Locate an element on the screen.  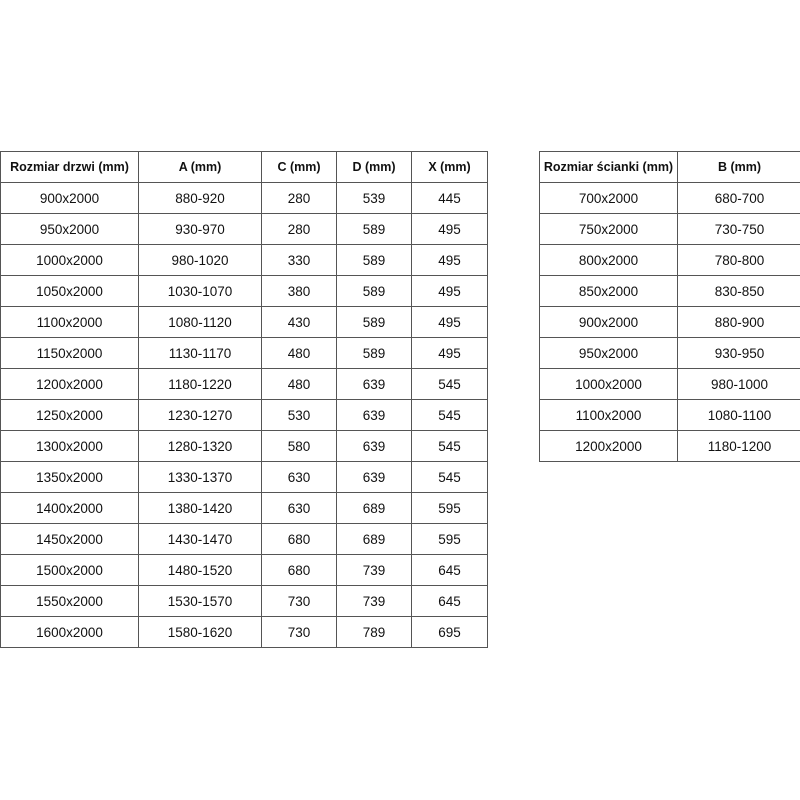
table-row: 950x2000 930-950 is located at coordinates (669, 353).